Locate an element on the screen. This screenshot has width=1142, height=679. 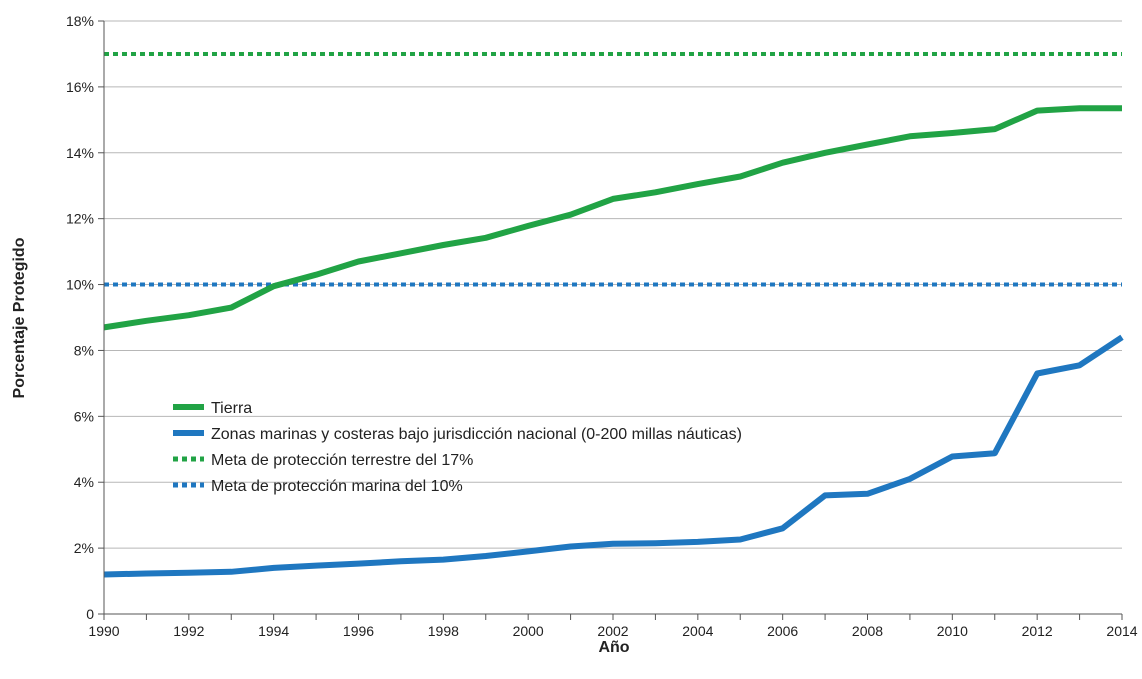
x-tick-label: 1992 is located at coordinates (188, 631).